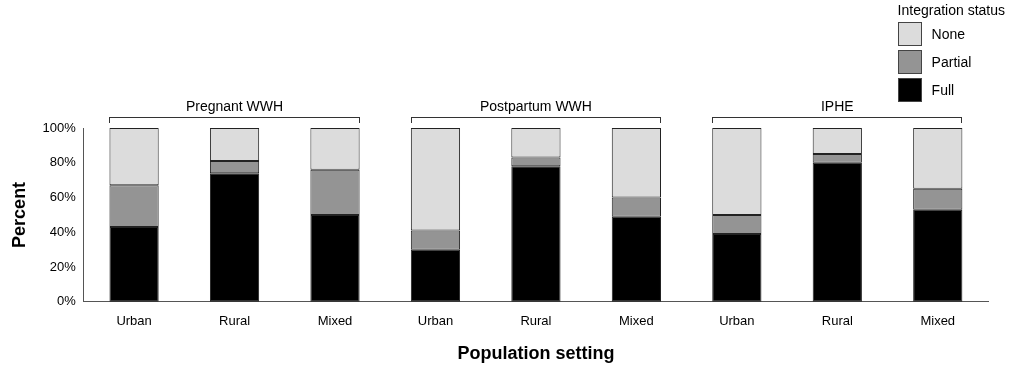 This screenshot has height=367, width=1013. What do you see at coordinates (63, 231) in the screenshot?
I see `y-tick-label: 40%` at bounding box center [63, 231].